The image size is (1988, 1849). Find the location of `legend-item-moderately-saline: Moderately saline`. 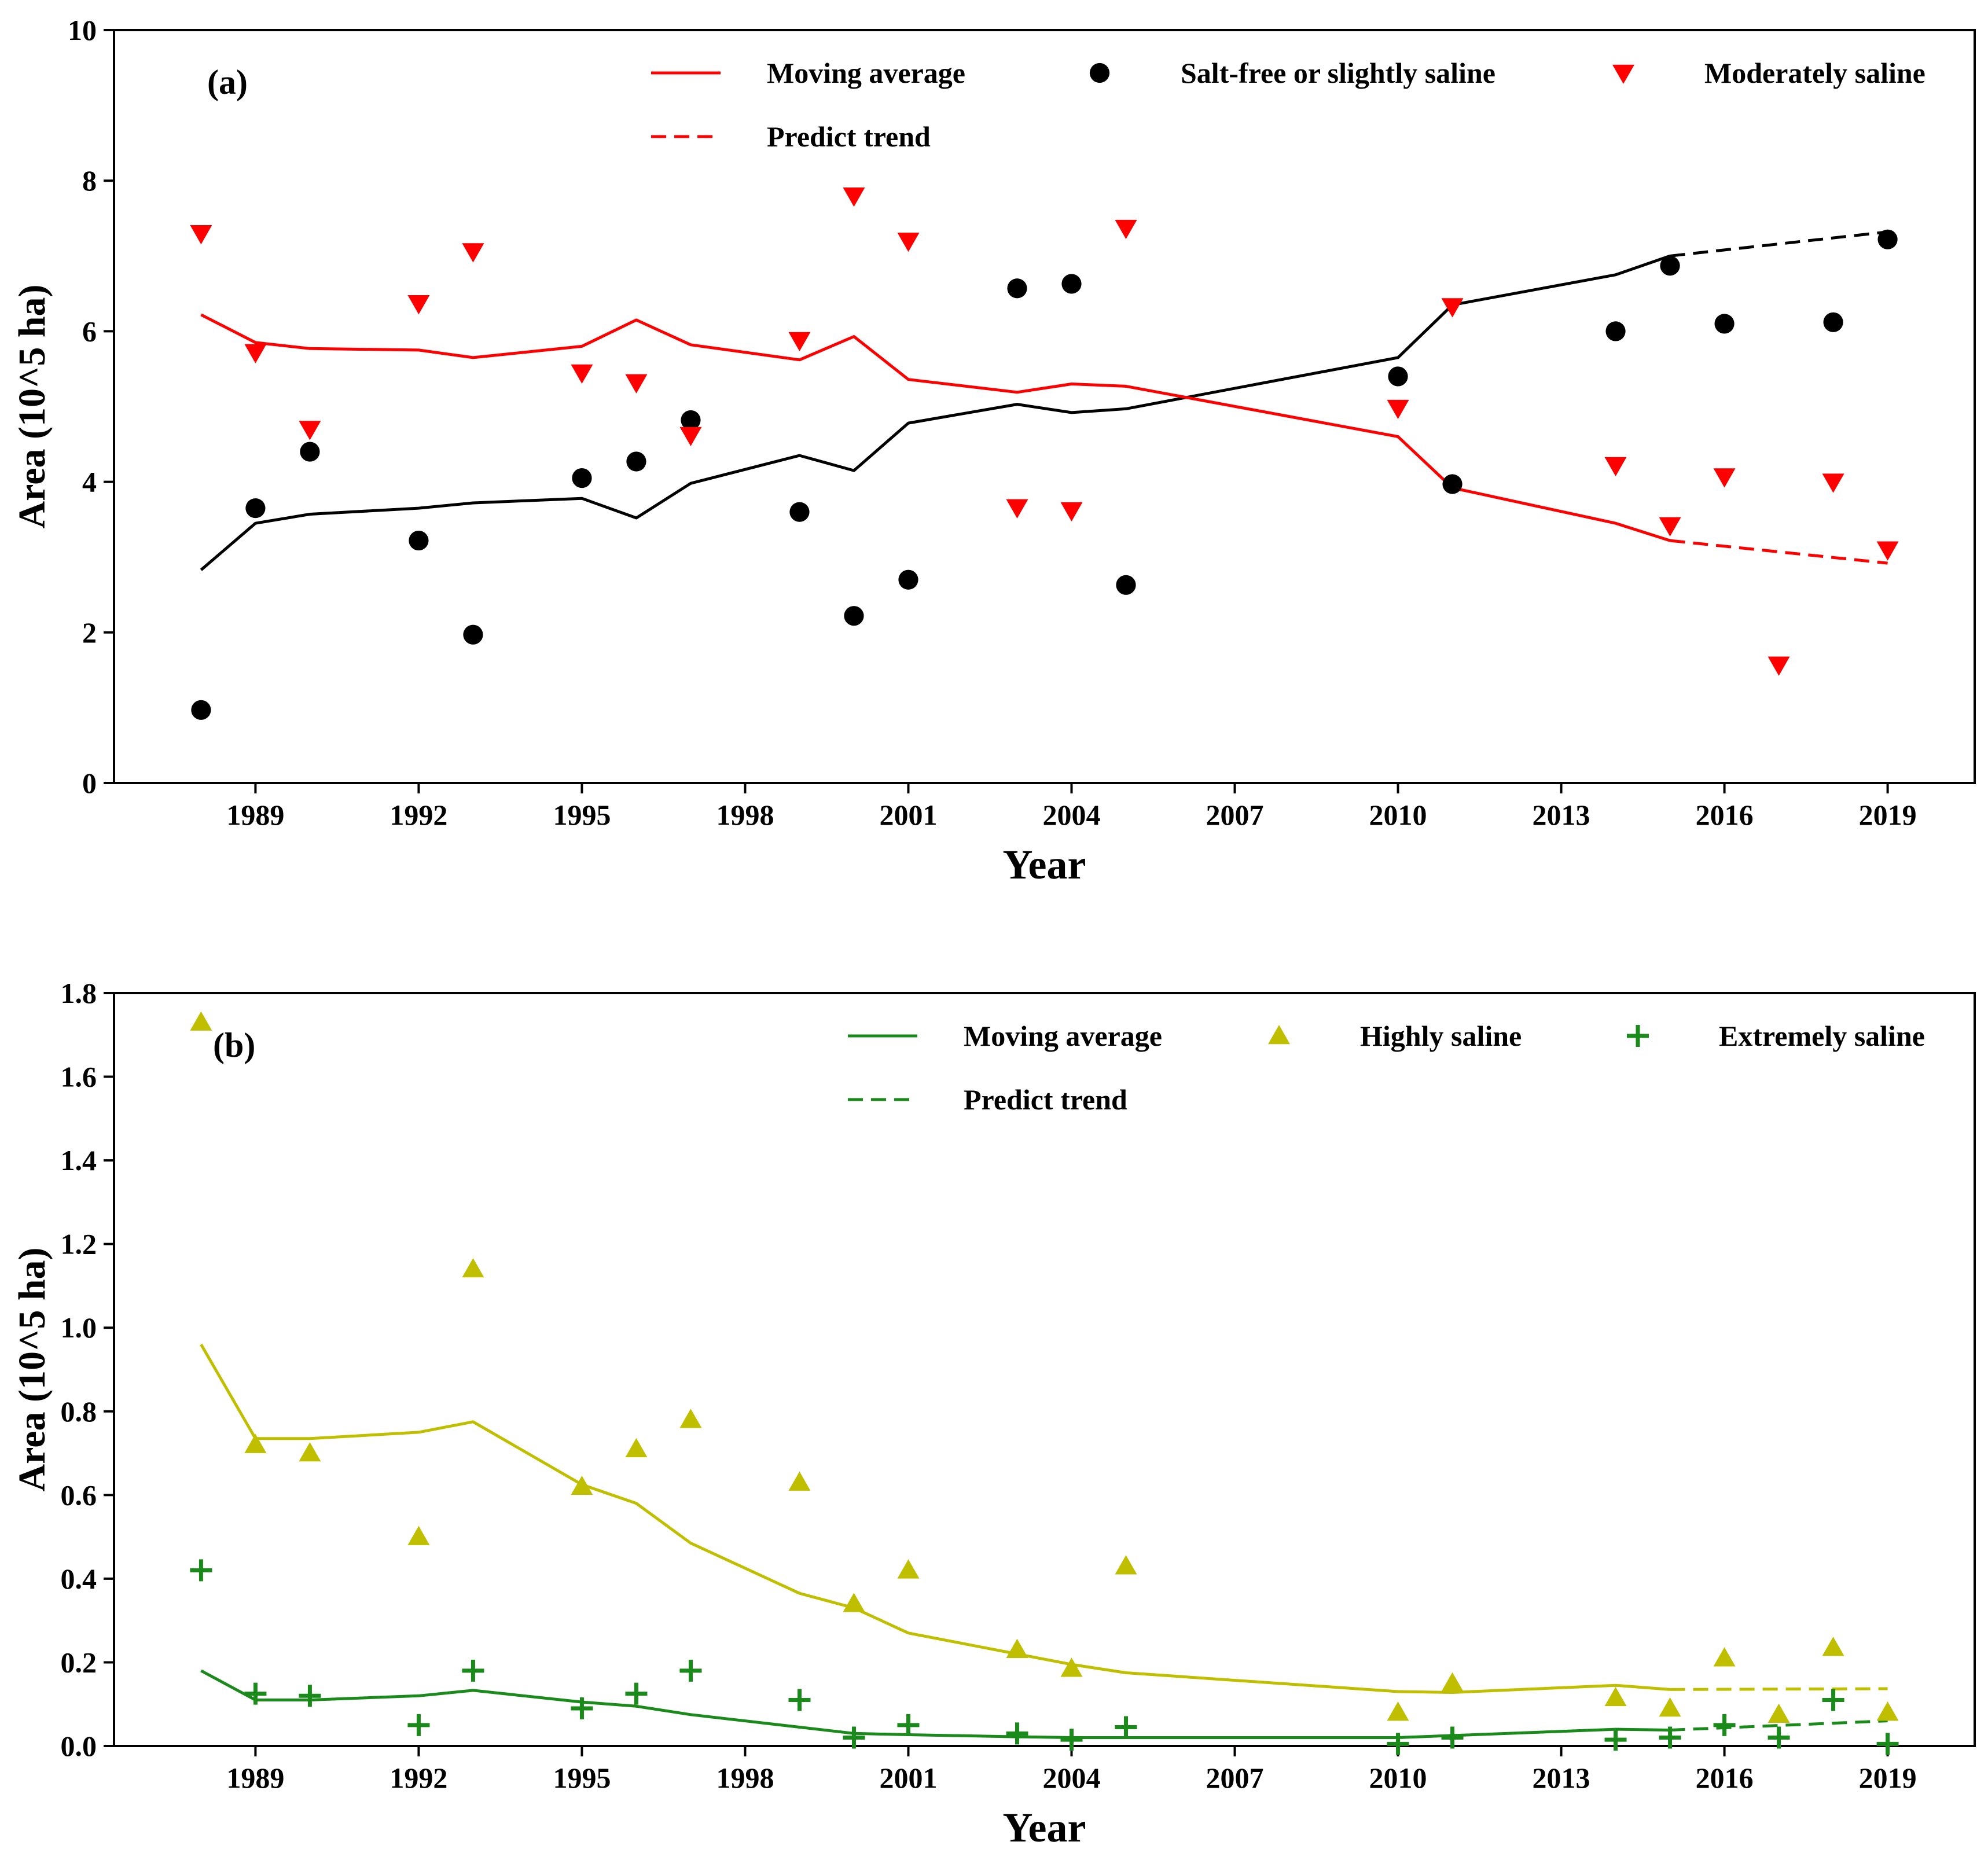

legend-item-moderately-saline: Moderately saline is located at coordinates (1768, 73).